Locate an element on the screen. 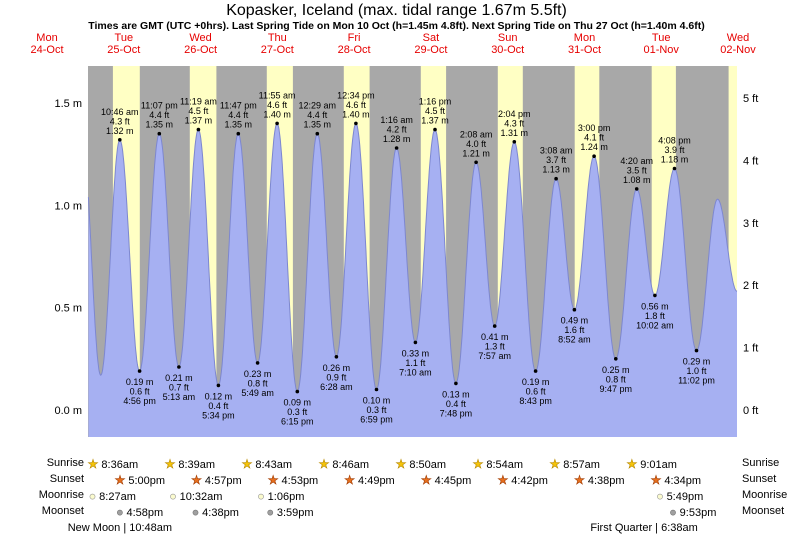 The height and width of the screenshot is (539, 793). moonset-entry: ● 9:53pm is located at coordinates (692, 512).